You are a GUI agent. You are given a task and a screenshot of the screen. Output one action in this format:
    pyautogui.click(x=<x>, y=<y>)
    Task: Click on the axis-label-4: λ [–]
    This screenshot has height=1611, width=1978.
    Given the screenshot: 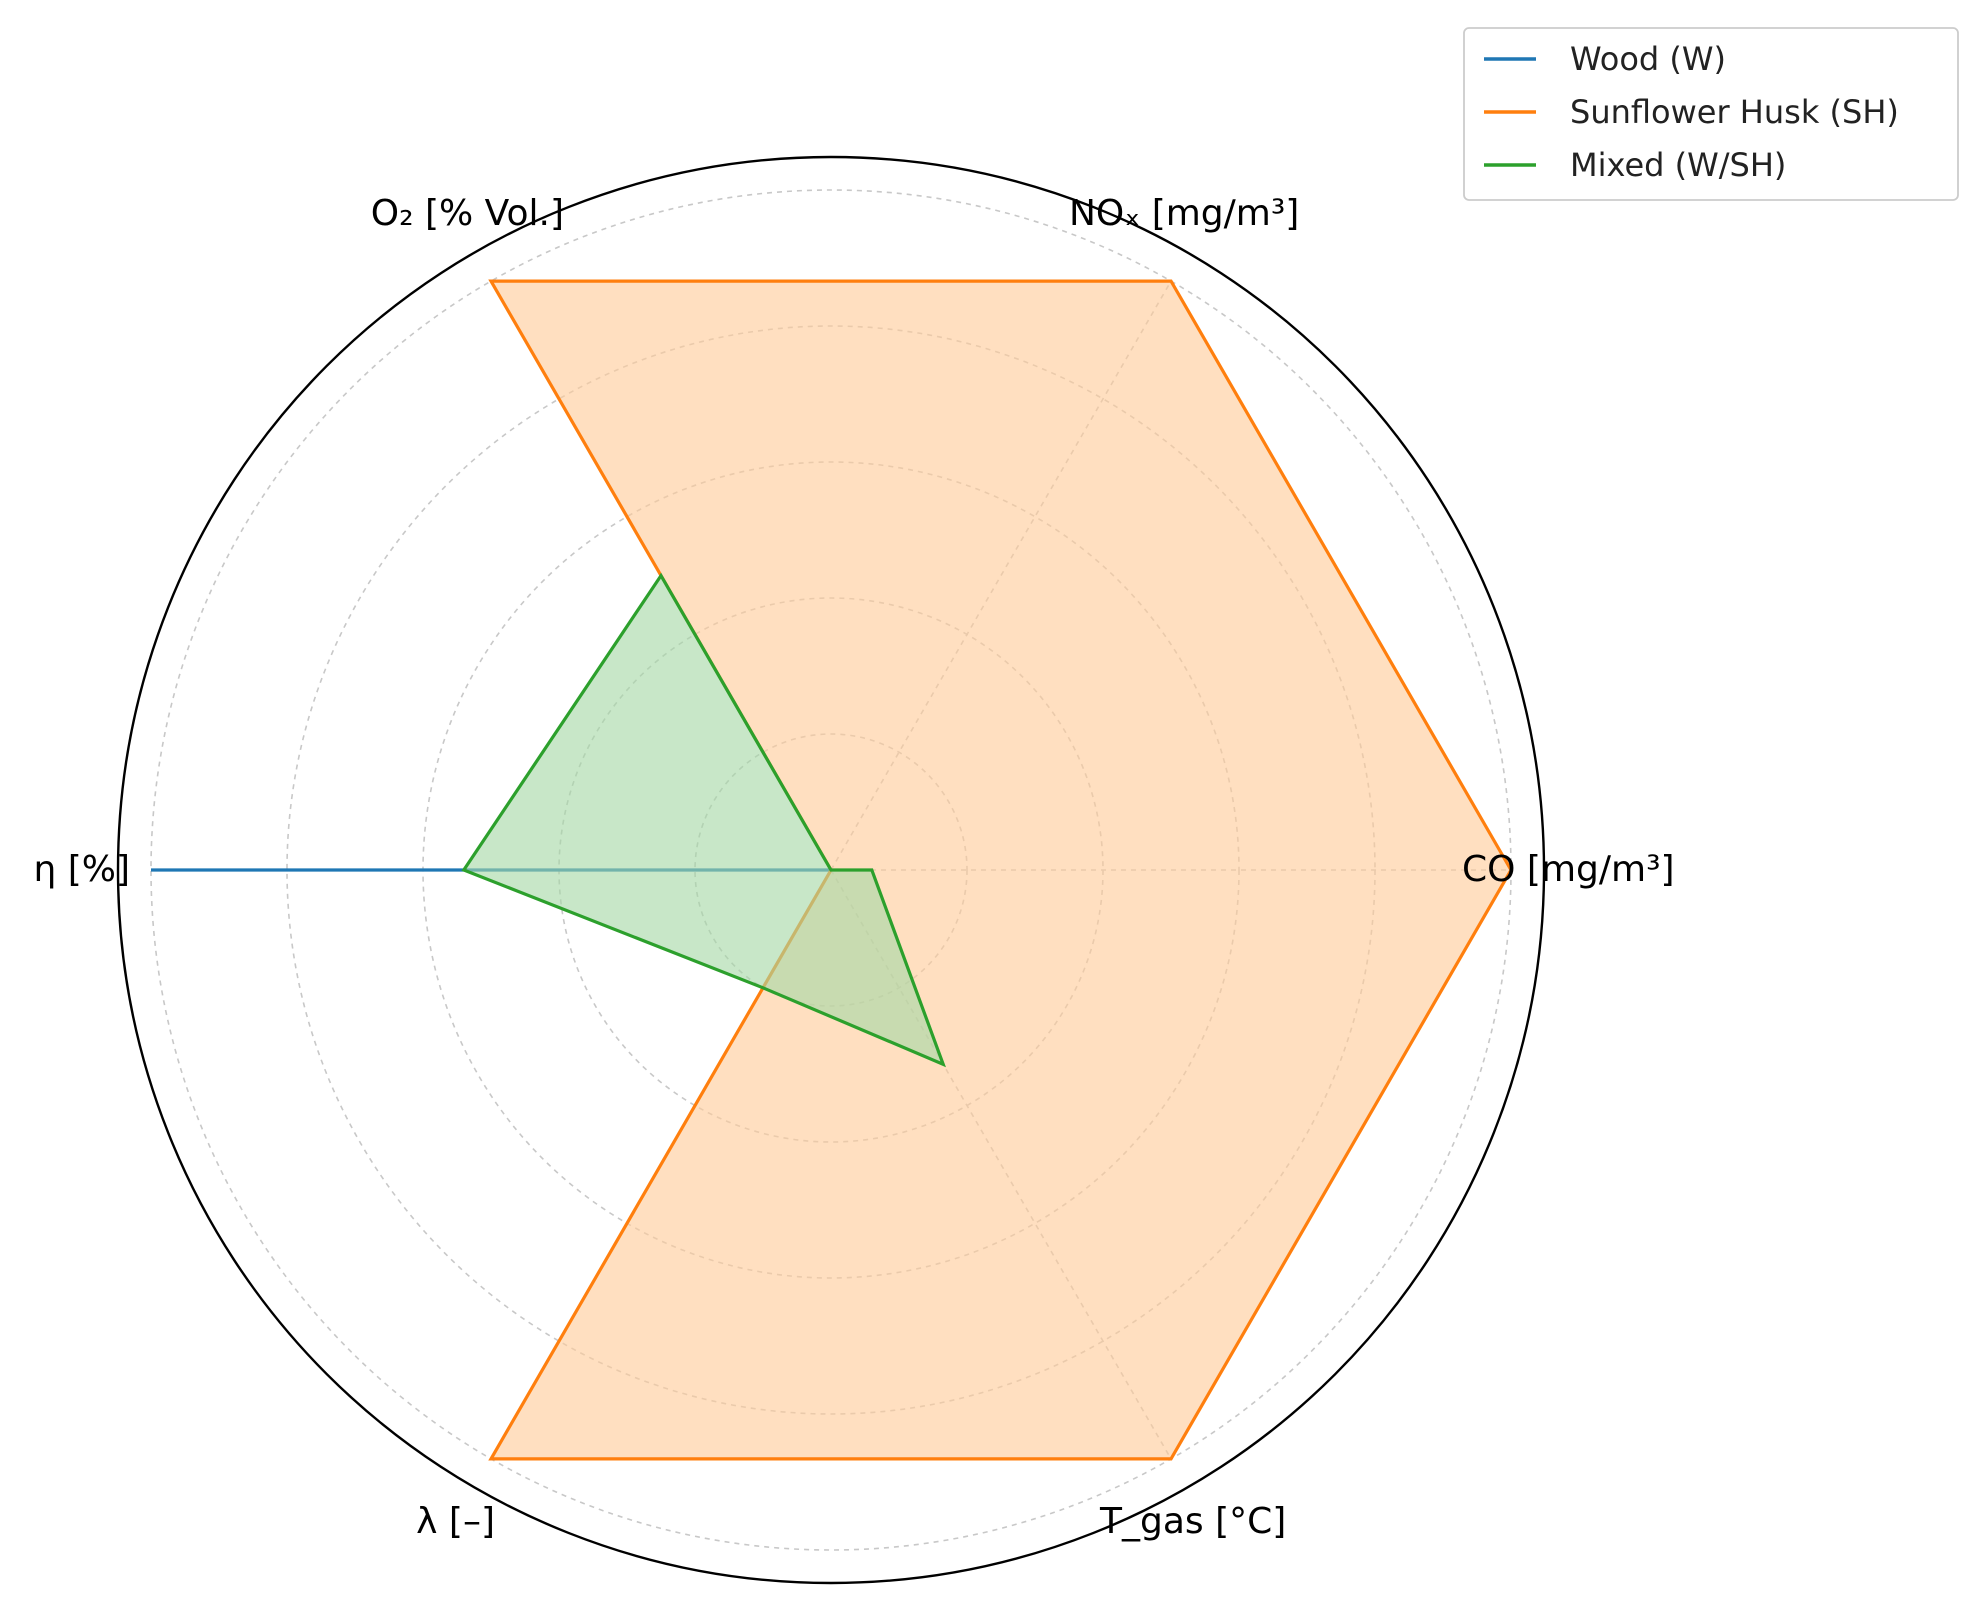 What is the action you would take?
    pyautogui.click(x=455, y=1521)
    